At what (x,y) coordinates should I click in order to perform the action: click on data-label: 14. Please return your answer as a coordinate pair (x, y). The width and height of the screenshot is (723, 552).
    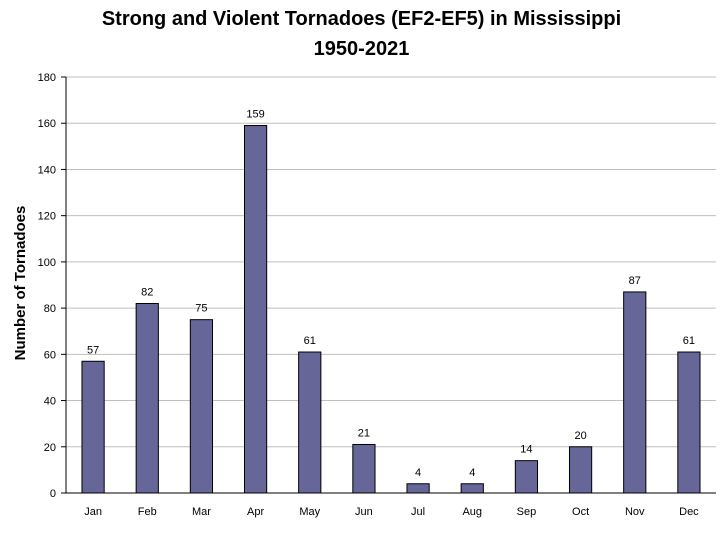
    Looking at the image, I should click on (526, 450).